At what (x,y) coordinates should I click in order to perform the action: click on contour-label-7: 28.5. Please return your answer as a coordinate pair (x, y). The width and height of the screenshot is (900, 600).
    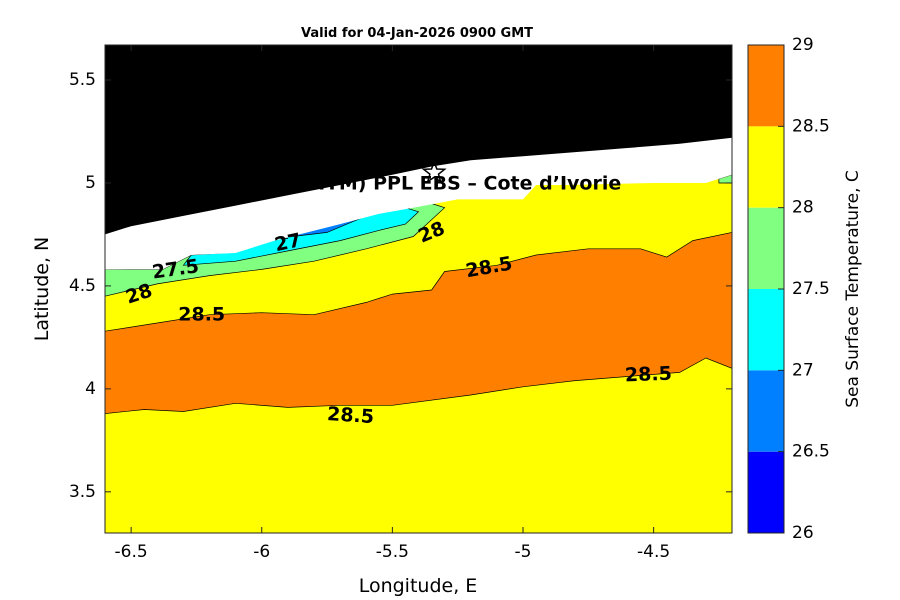
    Looking at the image, I should click on (350, 415).